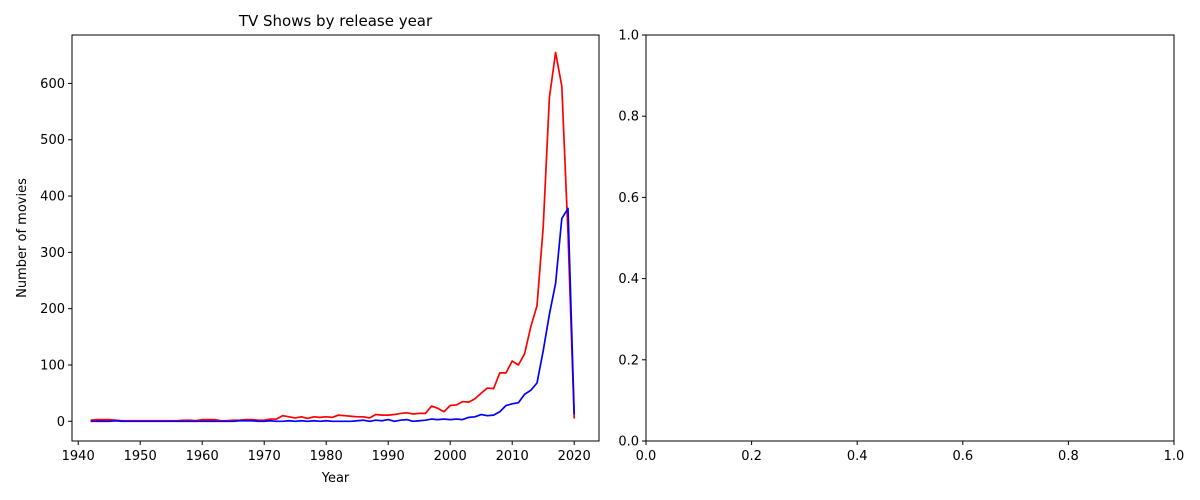 The height and width of the screenshot is (500, 1200). What do you see at coordinates (646, 456) in the screenshot?
I see `x-tick-label: 0.0` at bounding box center [646, 456].